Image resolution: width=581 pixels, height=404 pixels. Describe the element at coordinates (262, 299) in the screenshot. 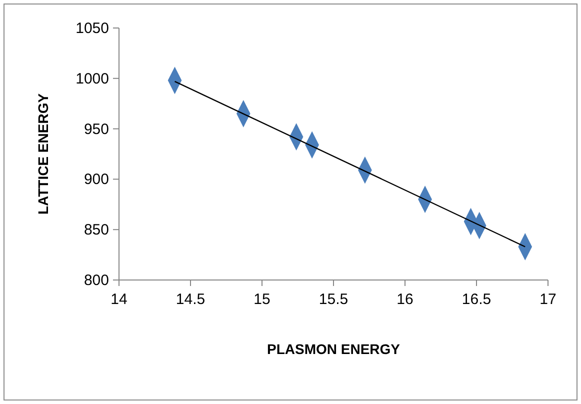

I see `x-tick-label: 15` at that location.